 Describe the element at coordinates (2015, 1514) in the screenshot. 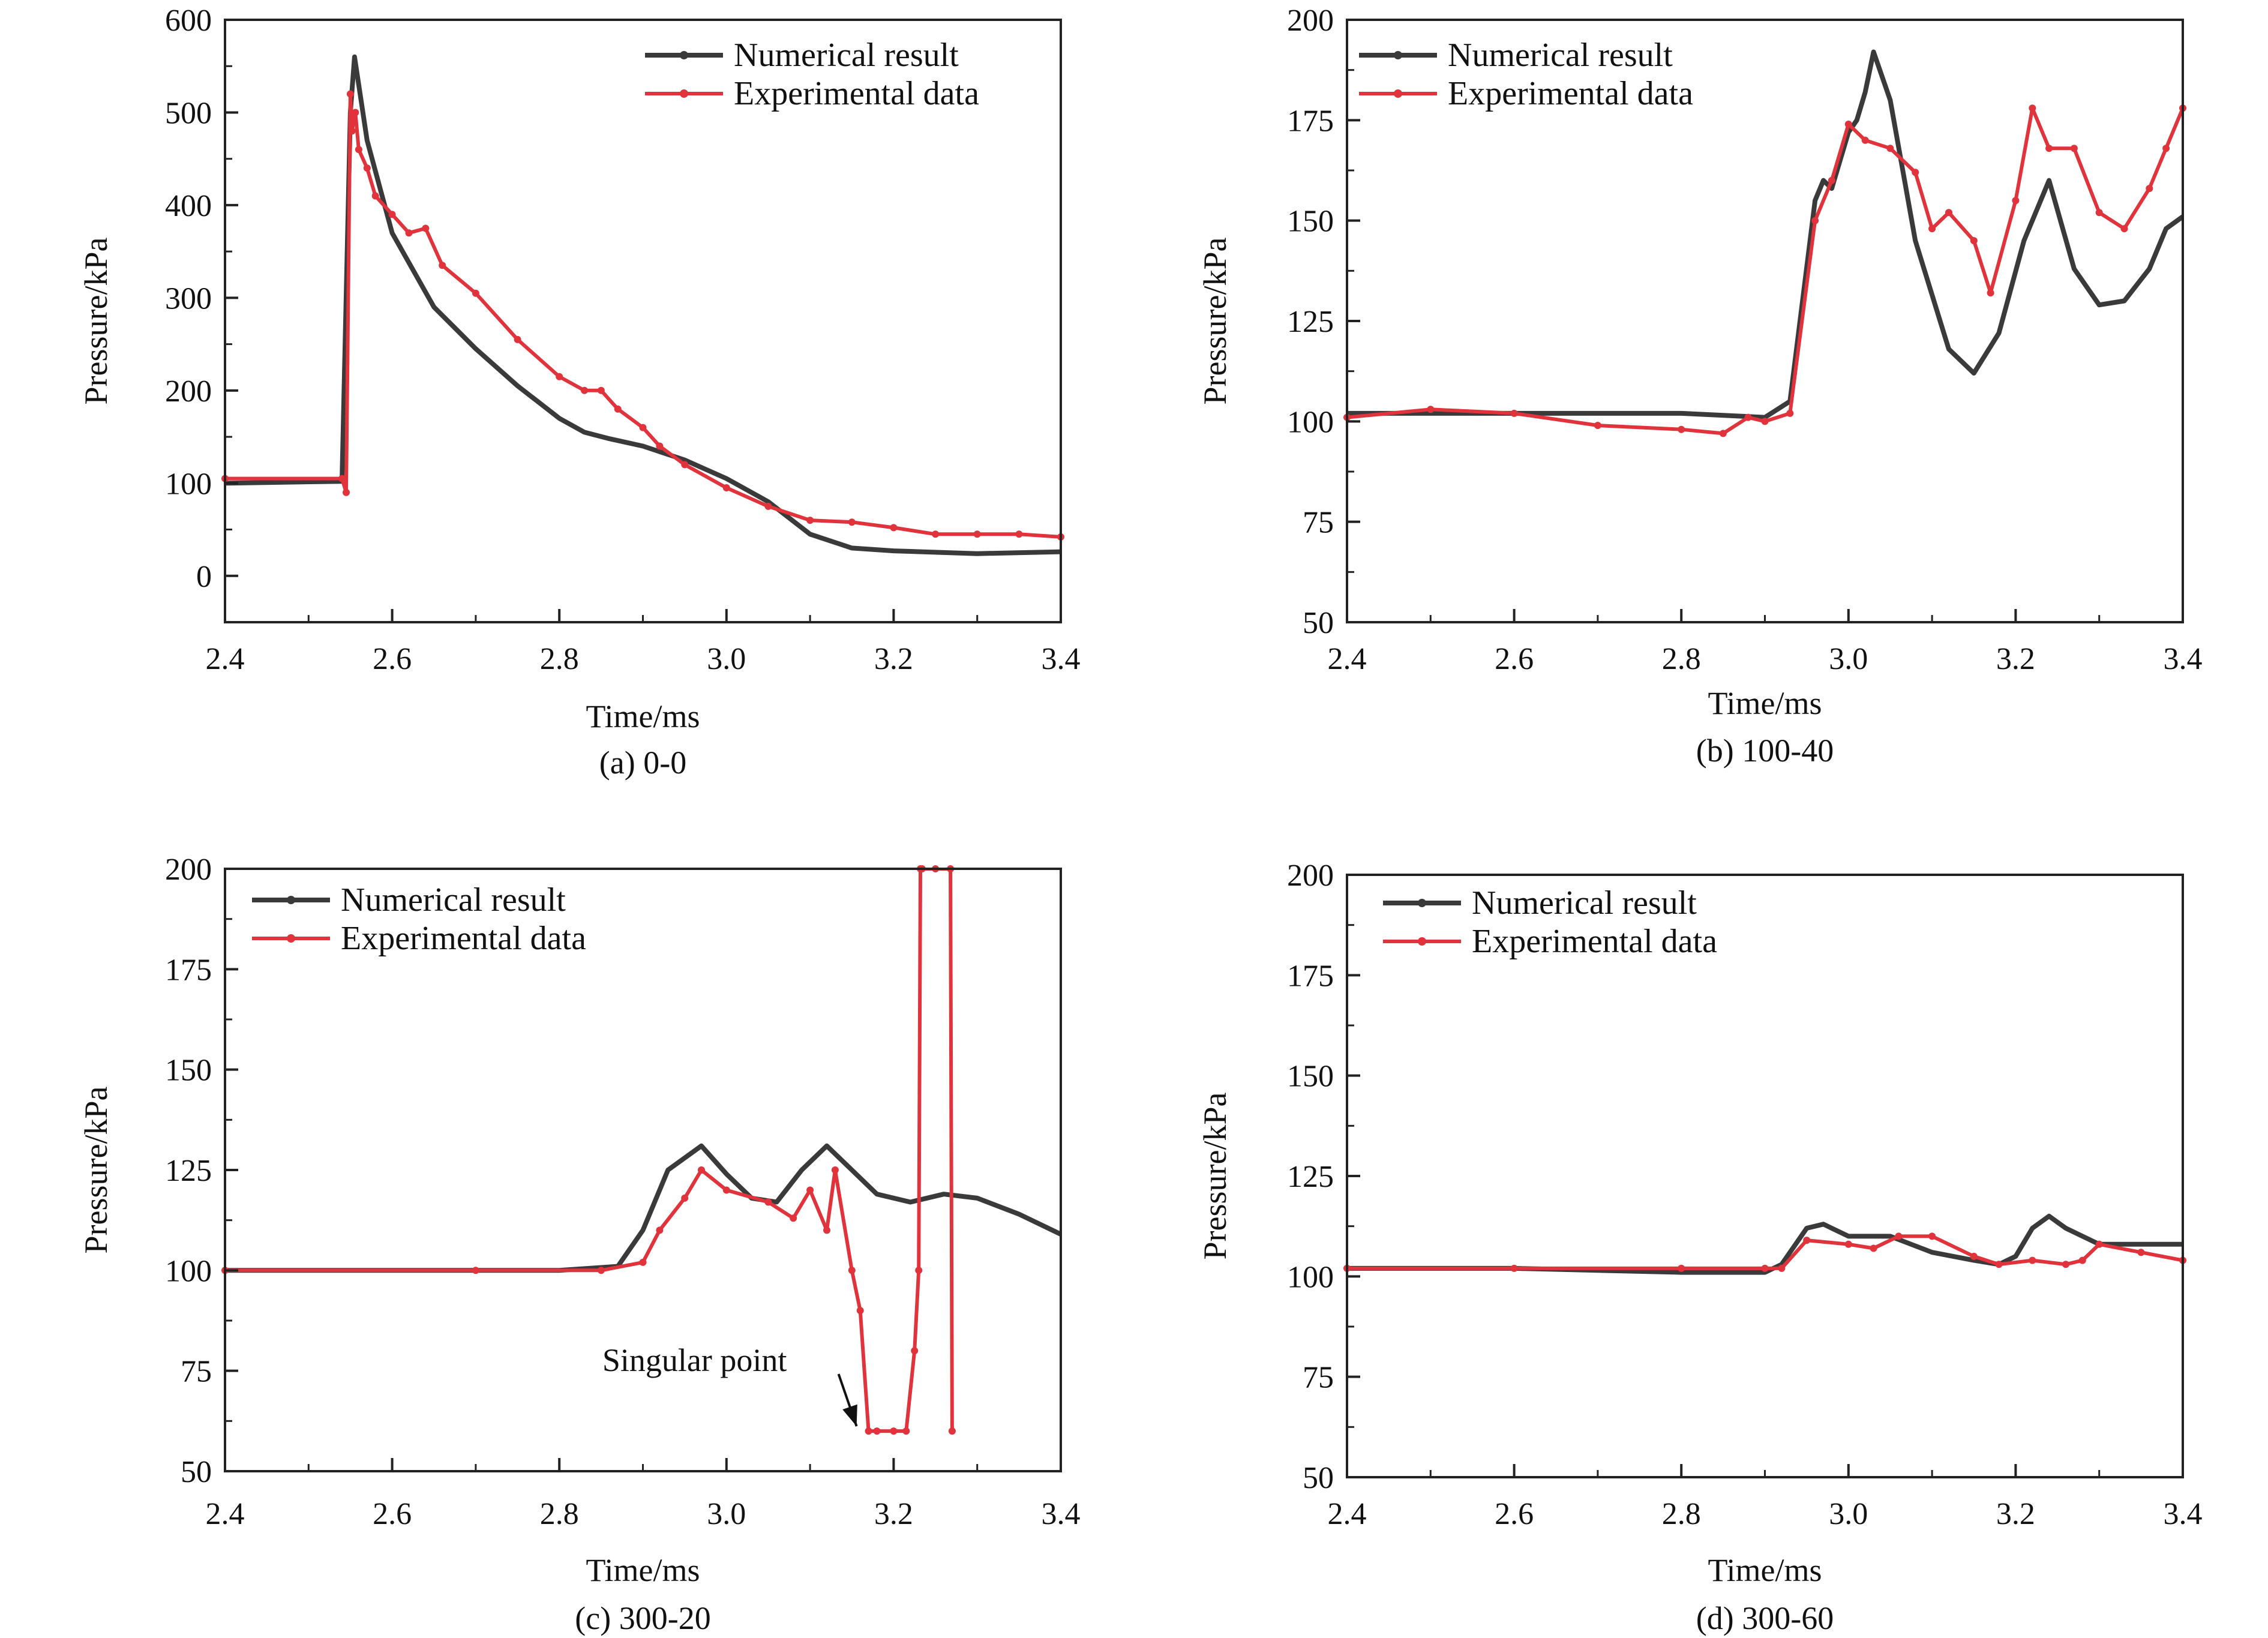

I see `x-tick-label: 3.2` at that location.